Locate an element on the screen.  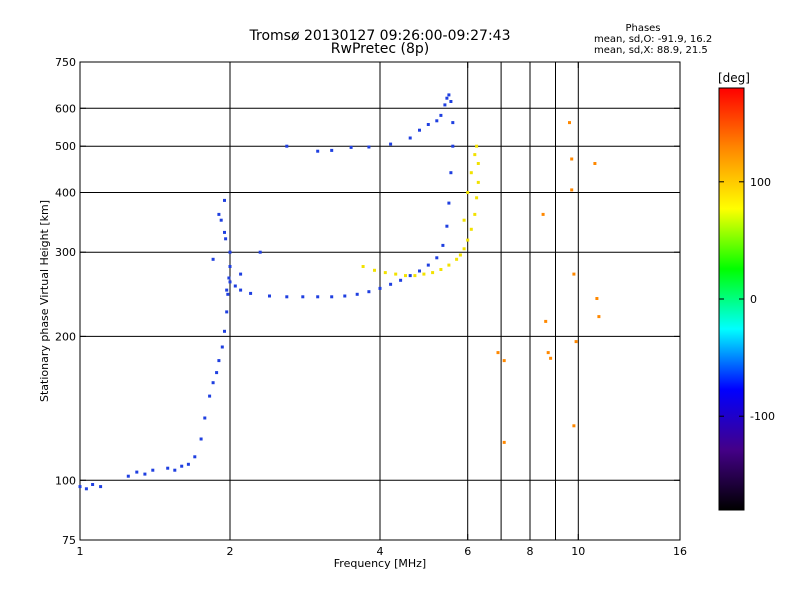
chart-title: Tromsø 20130127 09:26:00-09:27:43 is located at coordinates (380, 36).